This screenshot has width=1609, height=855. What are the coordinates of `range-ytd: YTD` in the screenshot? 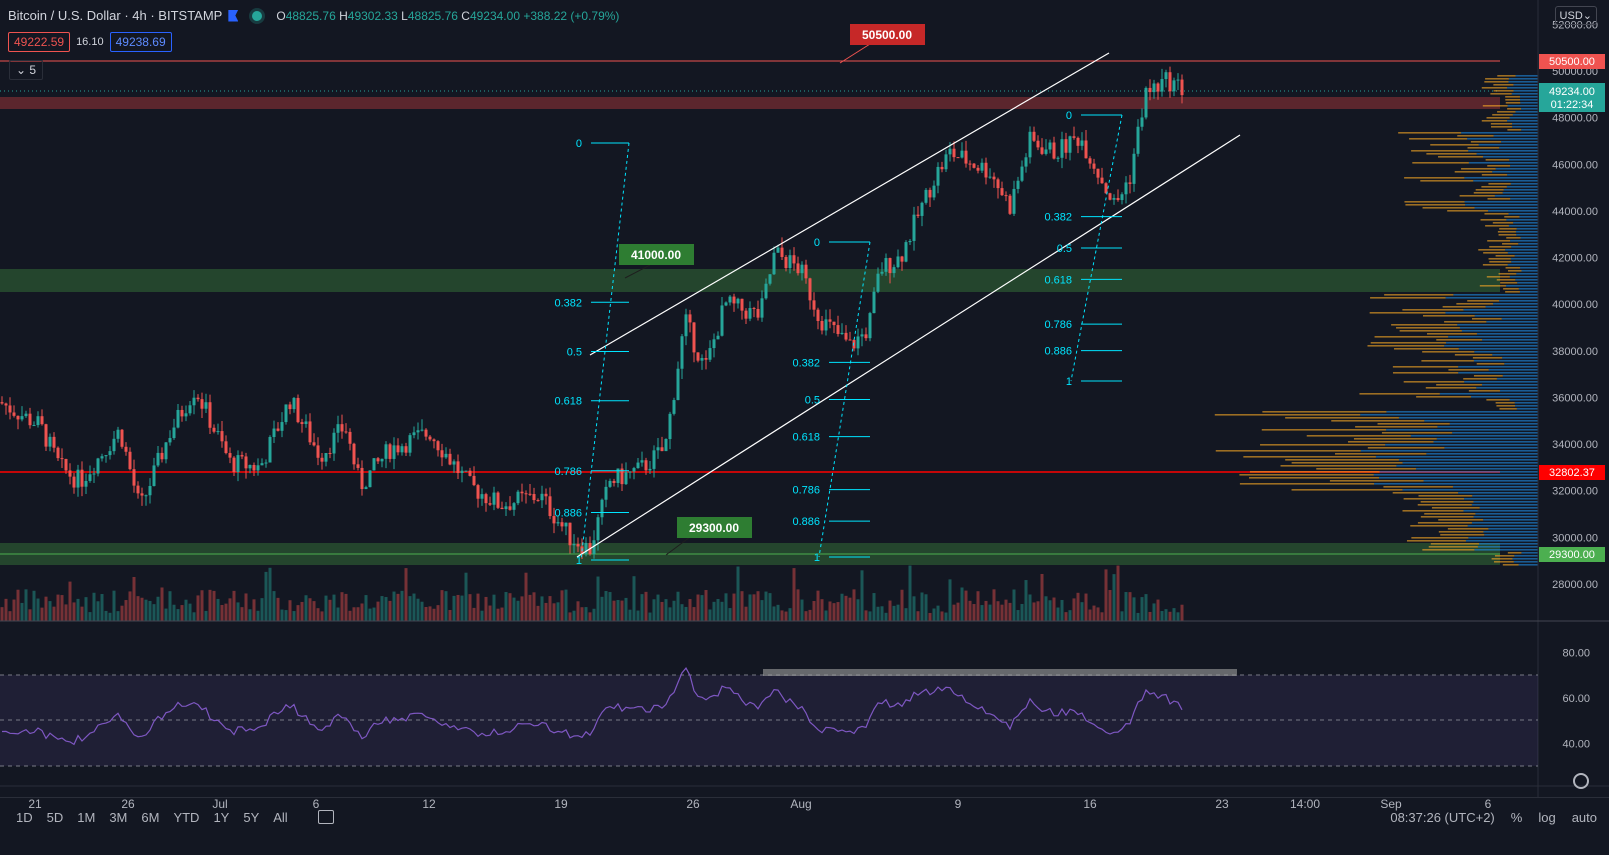 It's located at (186, 817).